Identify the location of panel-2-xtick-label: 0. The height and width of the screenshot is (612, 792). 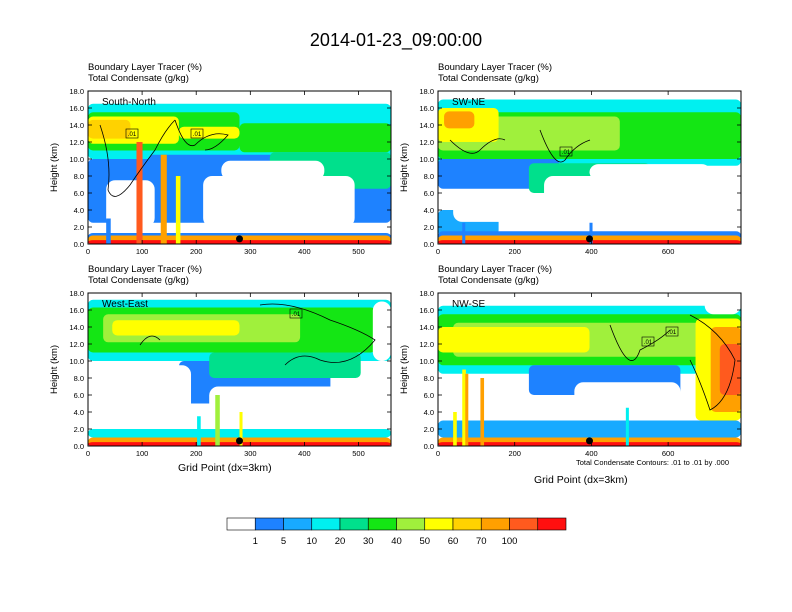
(438, 251).